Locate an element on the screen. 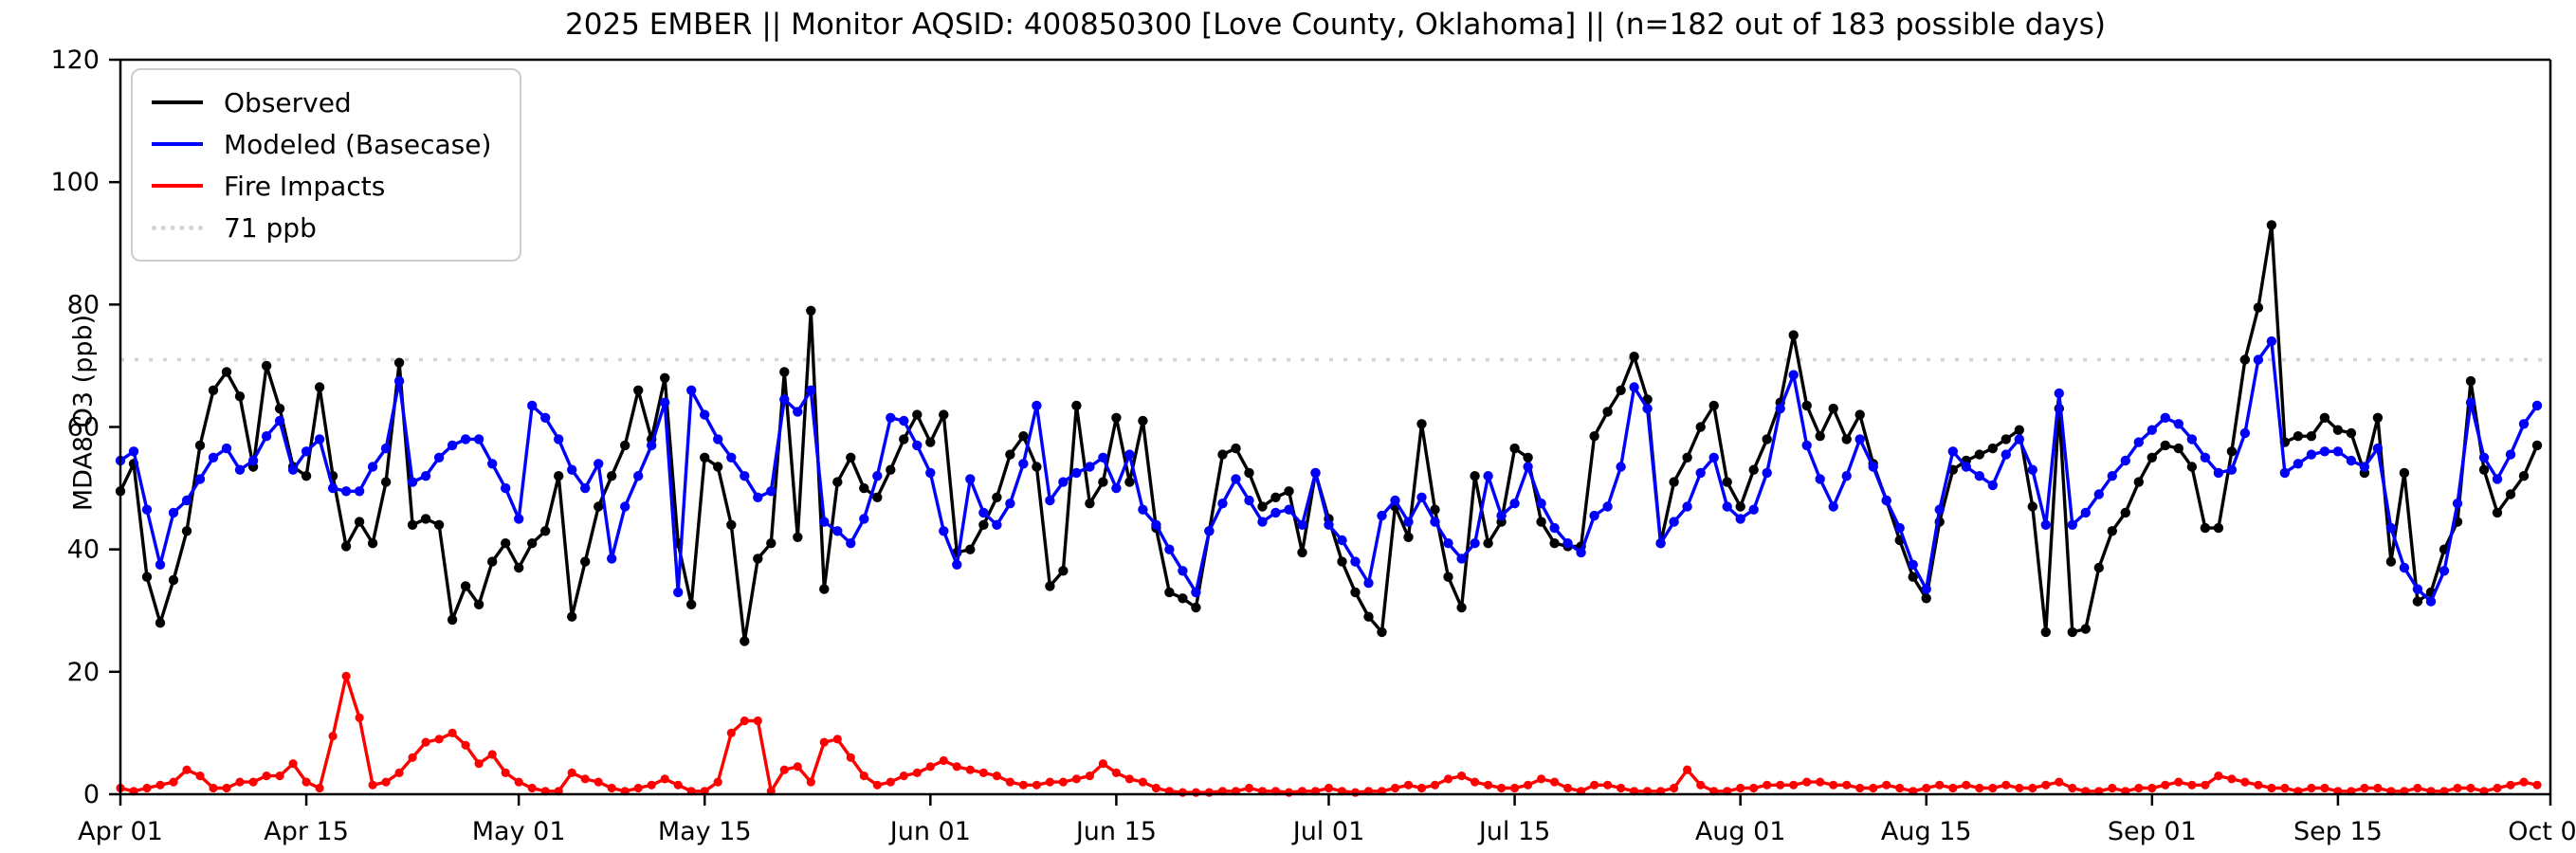 This screenshot has height=853, width=2576. x-tick-label: May 01 is located at coordinates (519, 831).